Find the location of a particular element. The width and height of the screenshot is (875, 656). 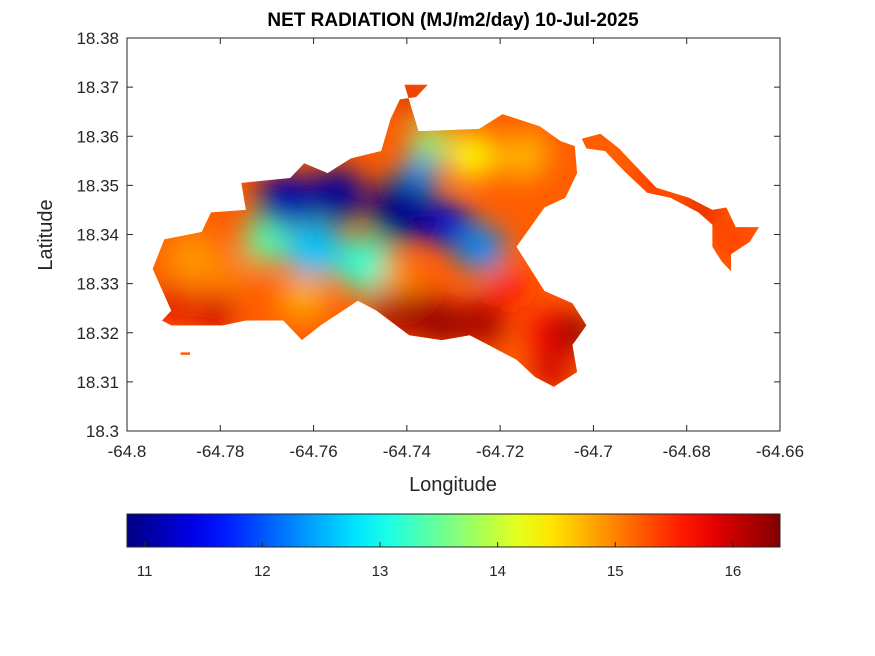

y-tick-label: 18.37 is located at coordinates (97, 87).